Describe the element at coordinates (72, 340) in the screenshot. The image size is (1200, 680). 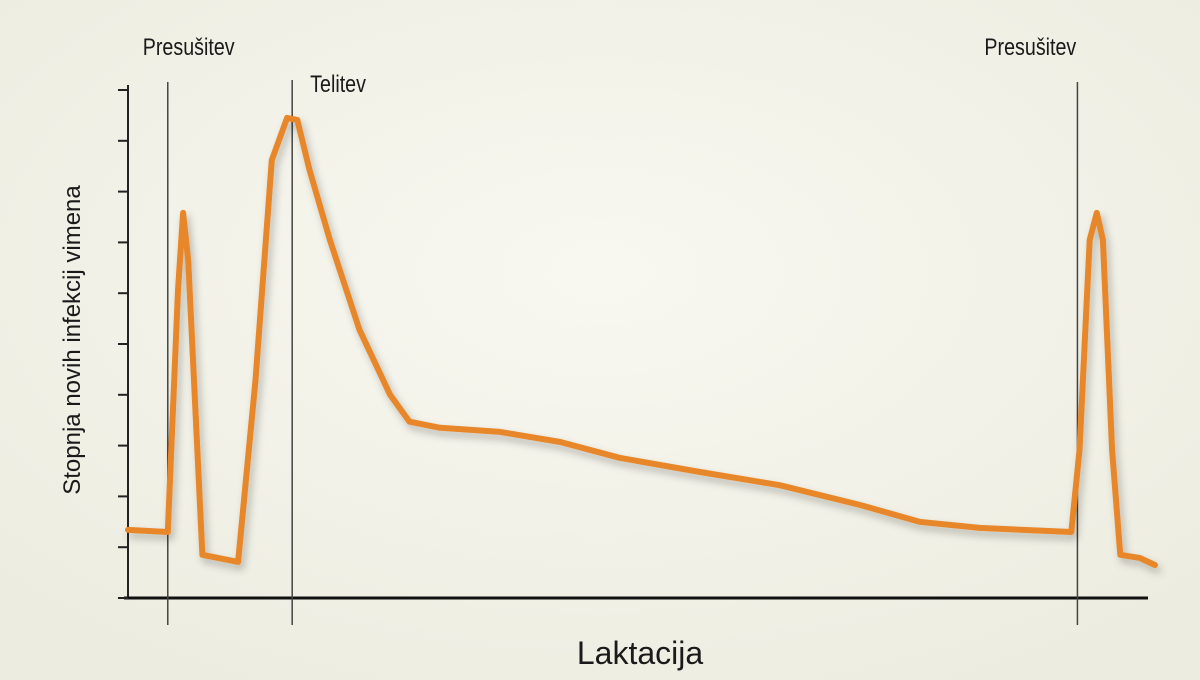
I see `y-axis-label: Stopnja novih infekcij vimena` at that location.